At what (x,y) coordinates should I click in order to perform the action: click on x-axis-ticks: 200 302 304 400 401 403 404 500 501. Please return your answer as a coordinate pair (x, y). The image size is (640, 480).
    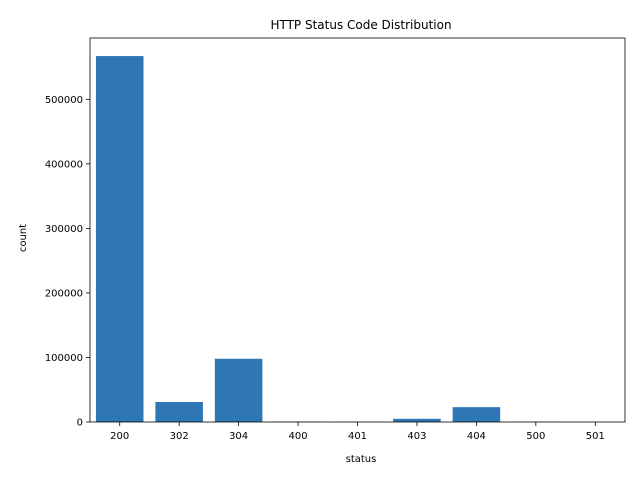
    Looking at the image, I should click on (357, 432).